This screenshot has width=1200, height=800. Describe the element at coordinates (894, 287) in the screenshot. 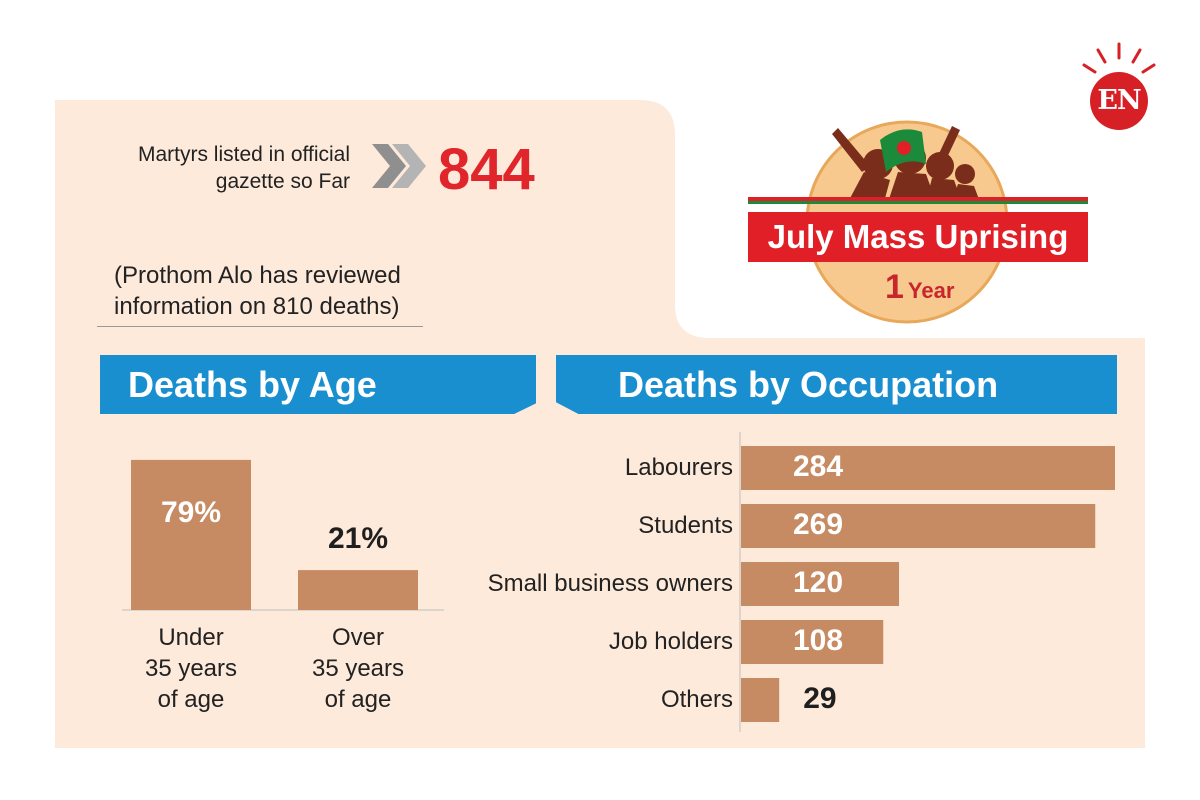

I see `badge-year-number: 1` at that location.